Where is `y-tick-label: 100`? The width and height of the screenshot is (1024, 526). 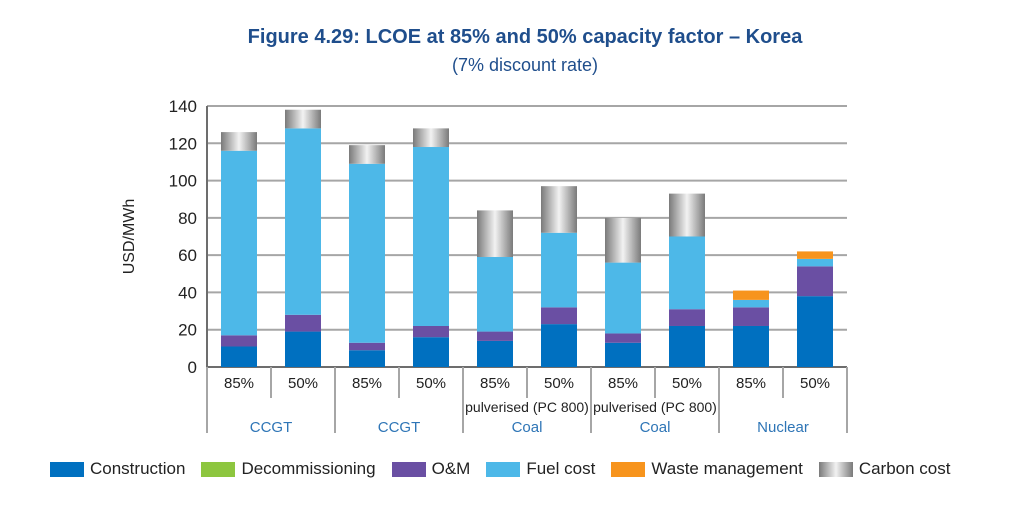 y-tick-label: 100 is located at coordinates (183, 181).